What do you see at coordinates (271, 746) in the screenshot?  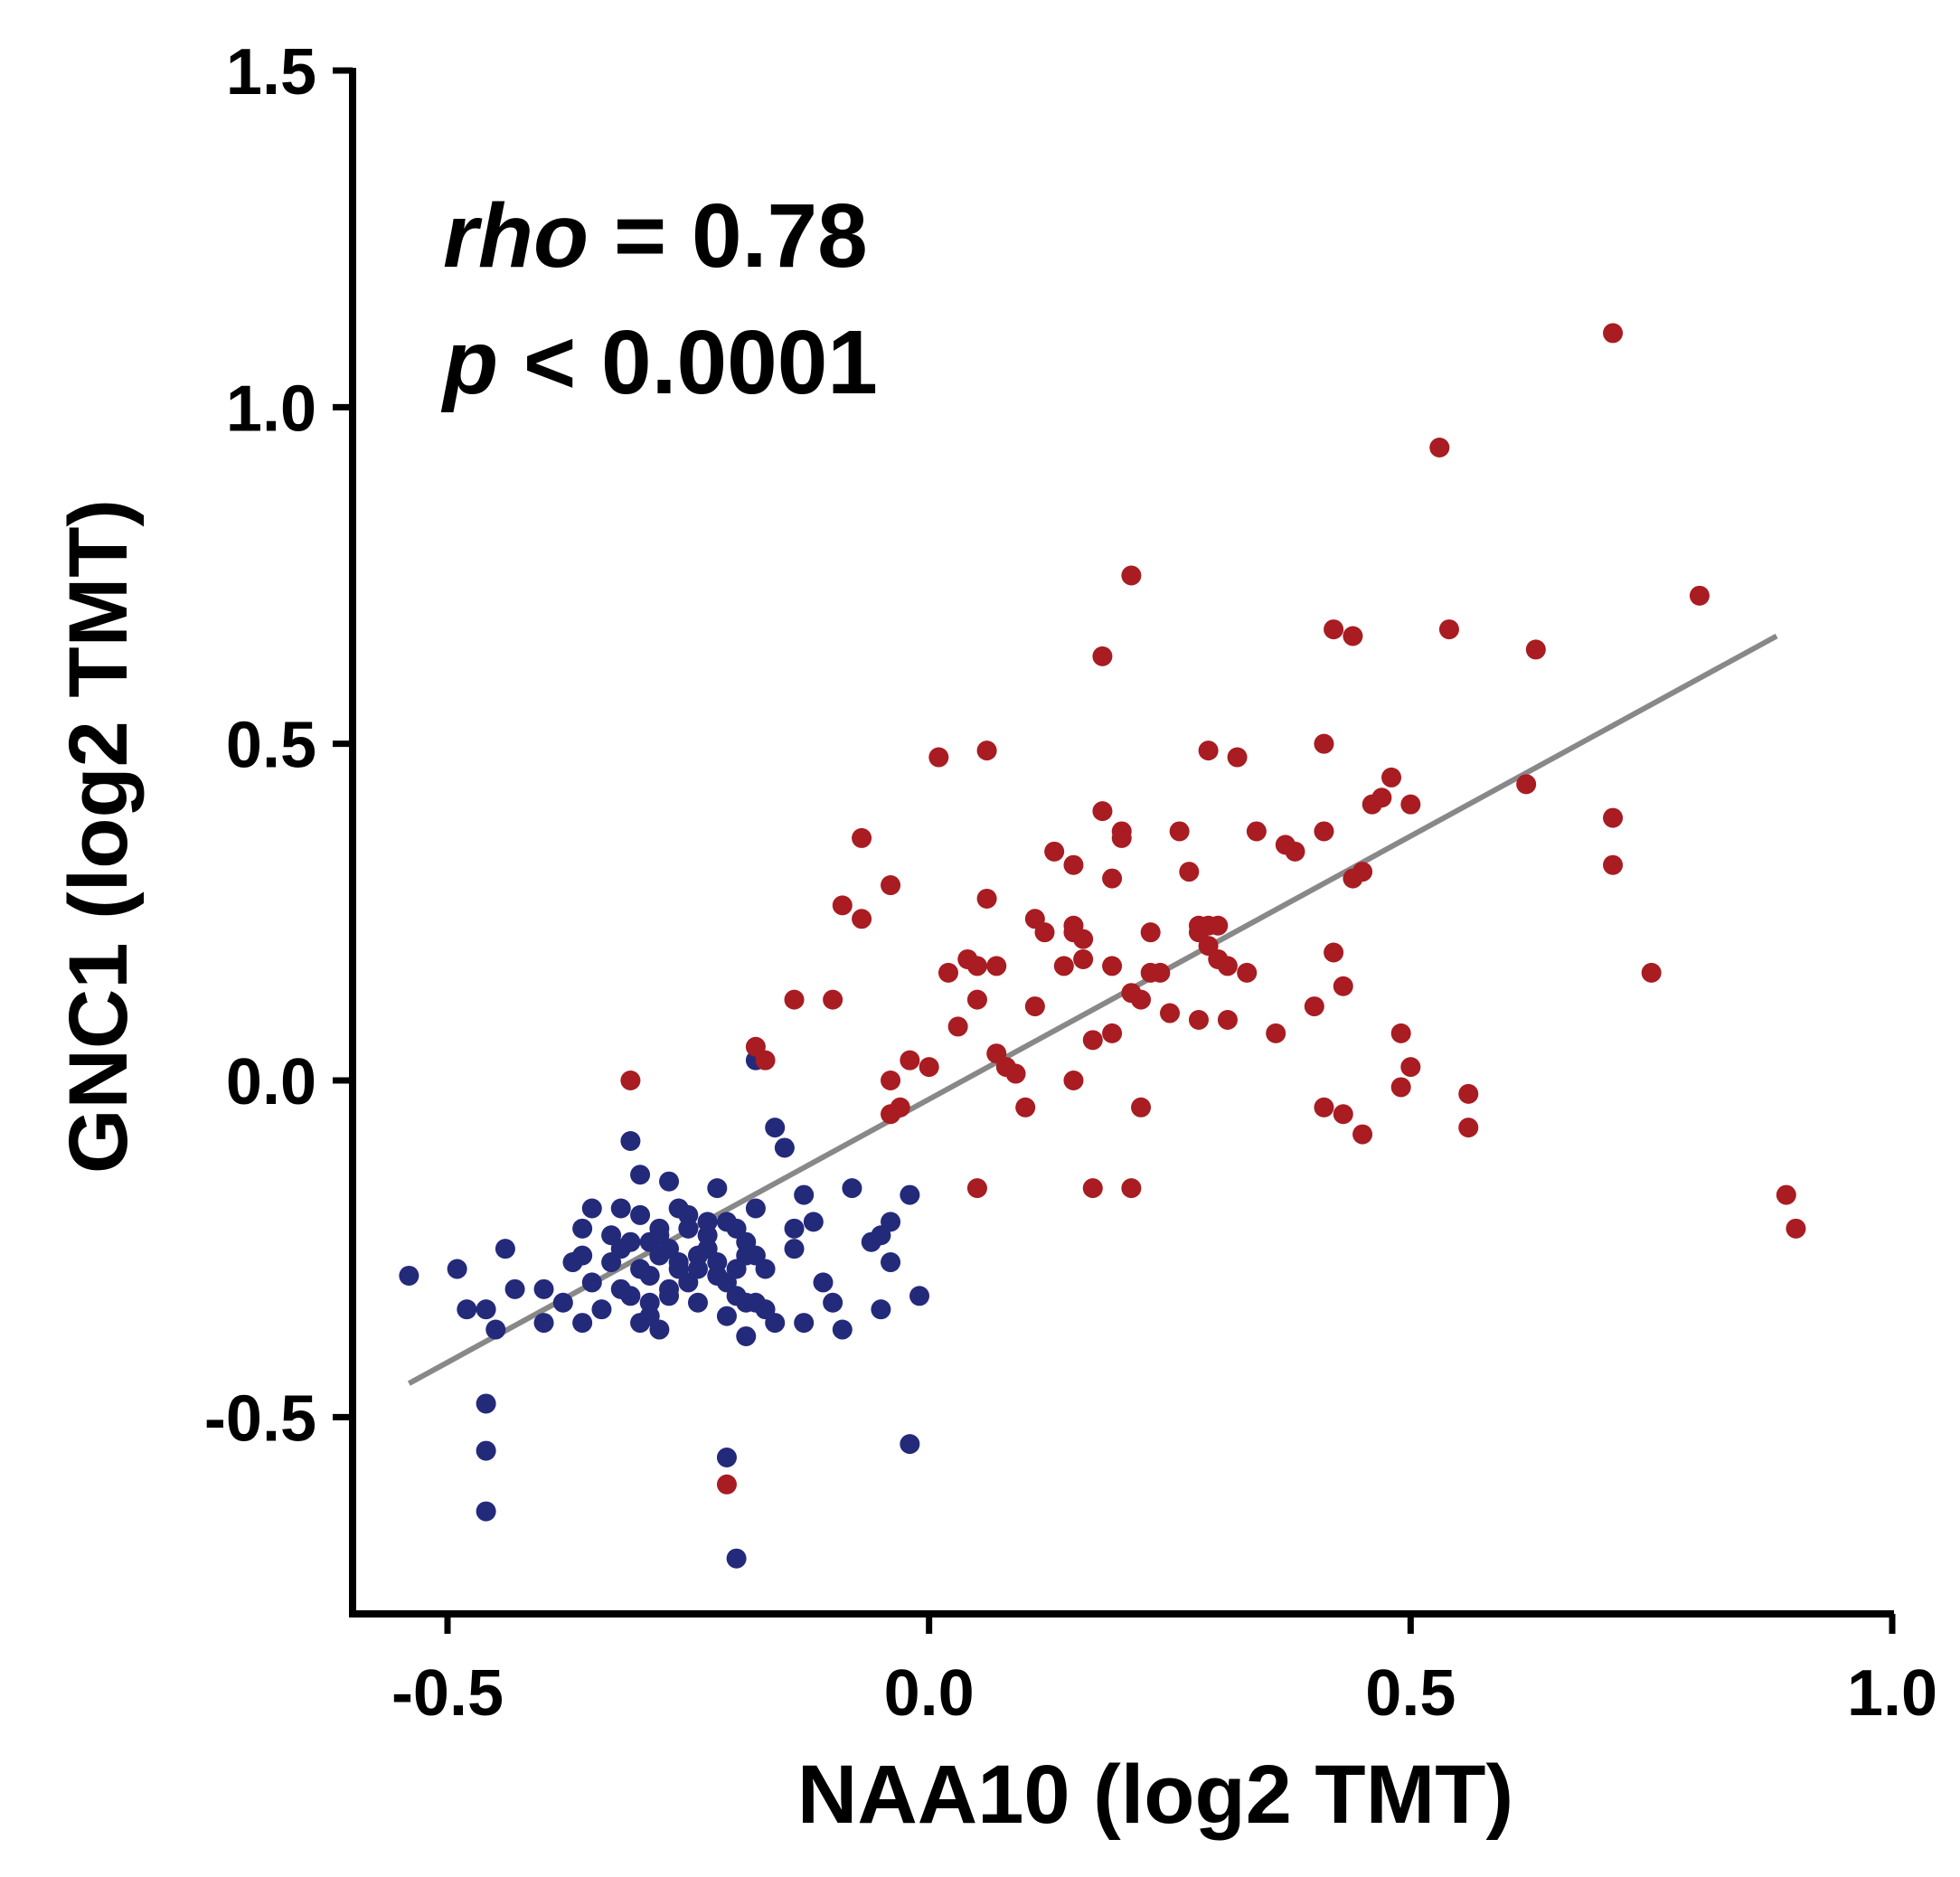 I see `y-tick-label: 0.5` at bounding box center [271, 746].